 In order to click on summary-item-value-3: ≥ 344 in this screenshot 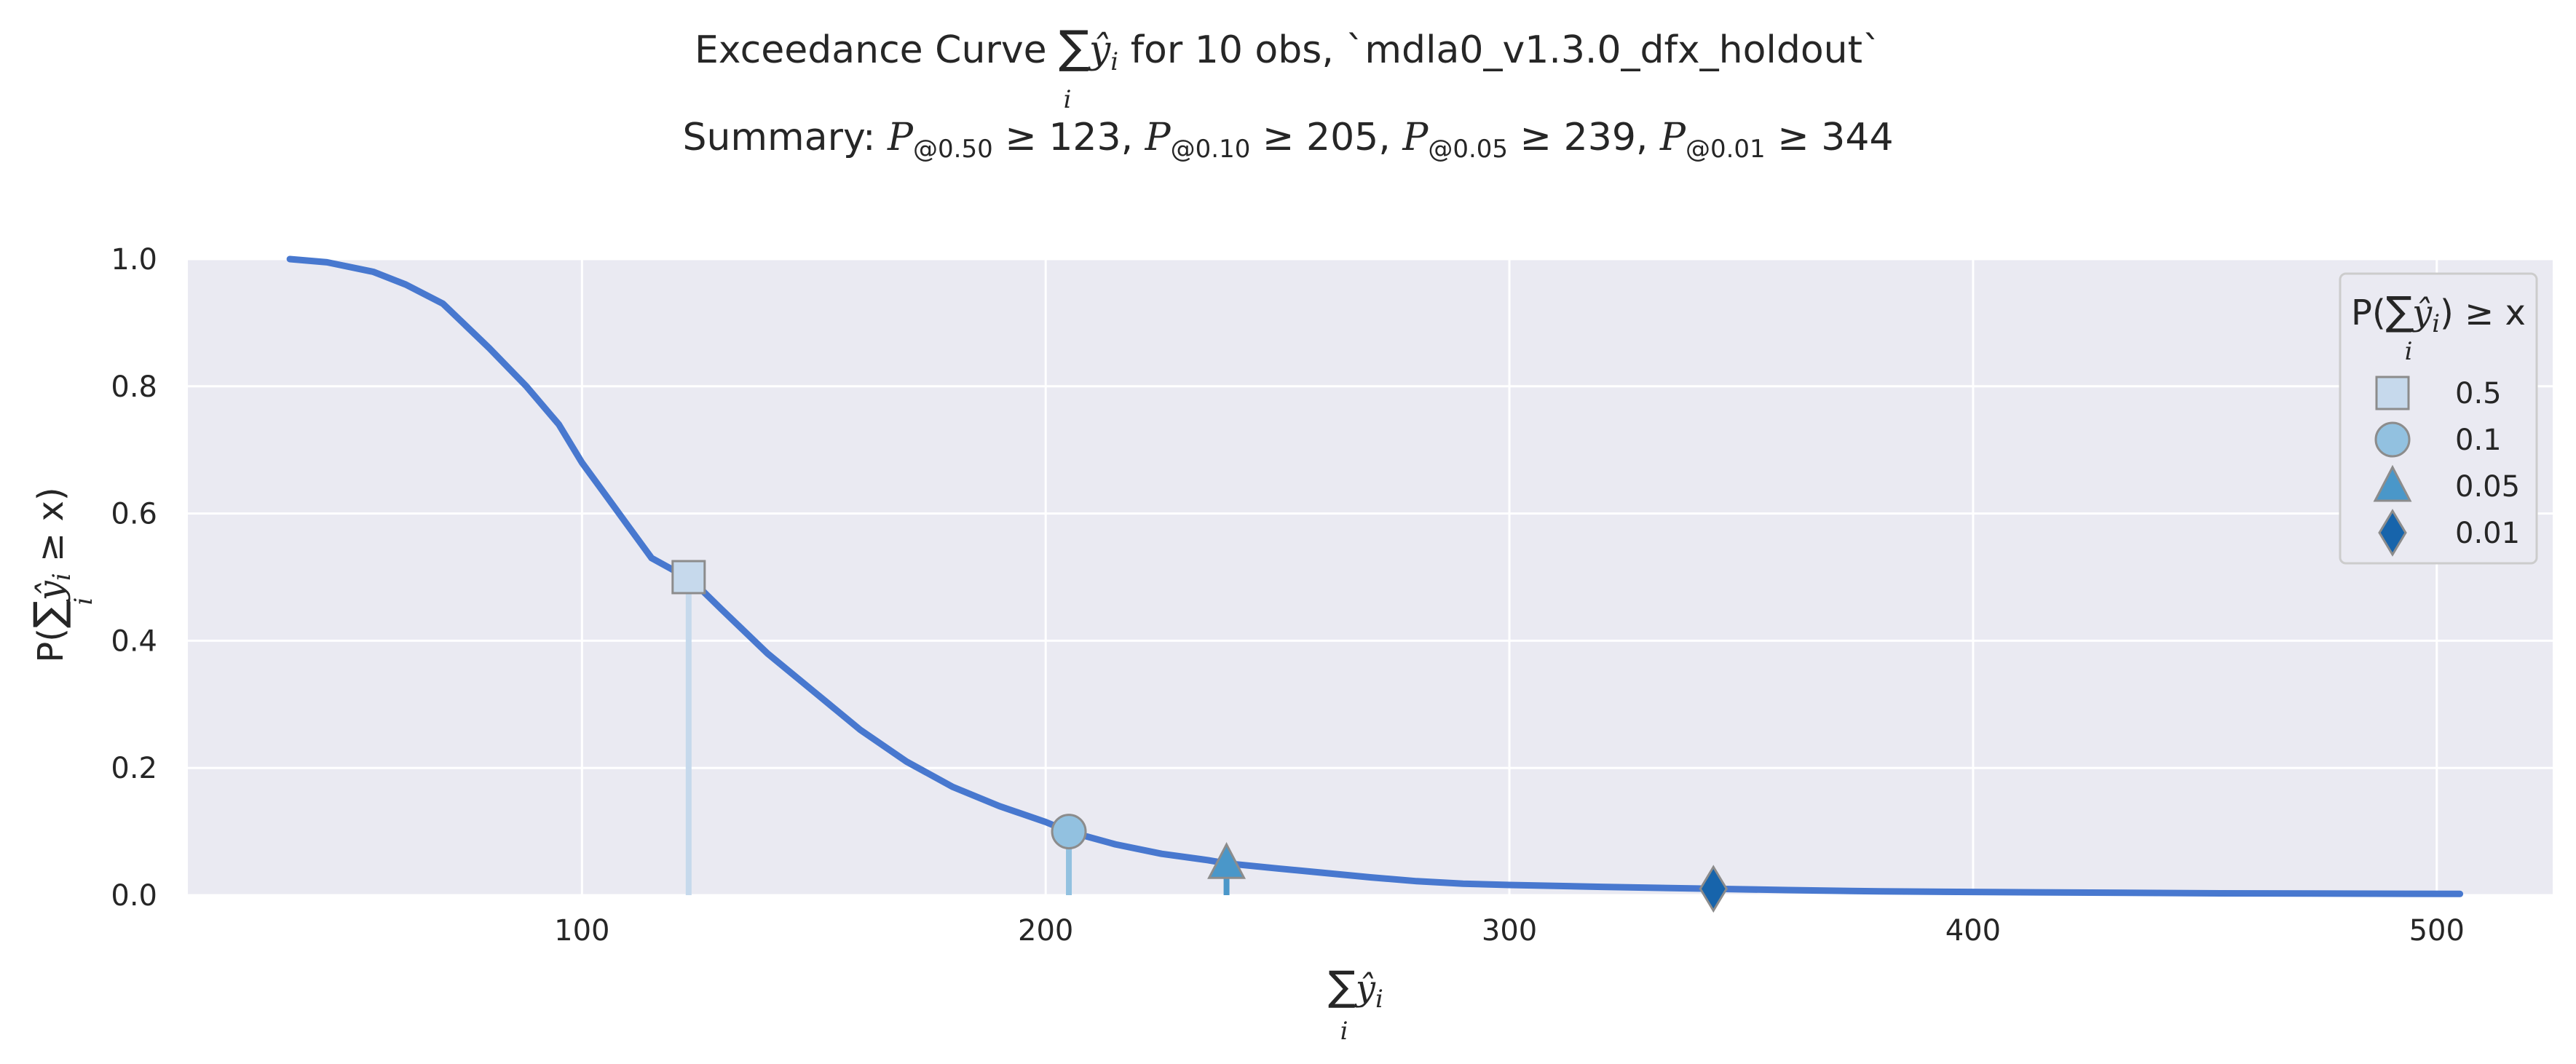, I will do `click(1830, 137)`.